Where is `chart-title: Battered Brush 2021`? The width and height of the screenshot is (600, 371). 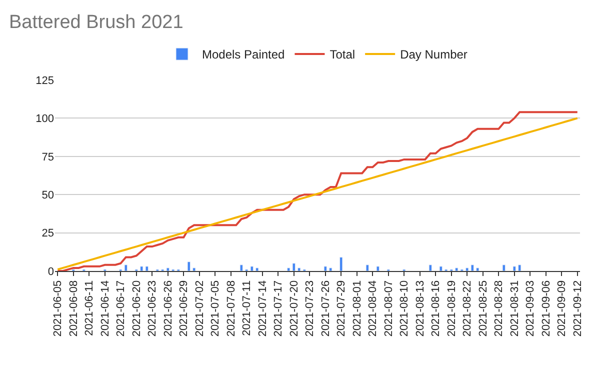 chart-title: Battered Brush 2021 is located at coordinates (96, 23).